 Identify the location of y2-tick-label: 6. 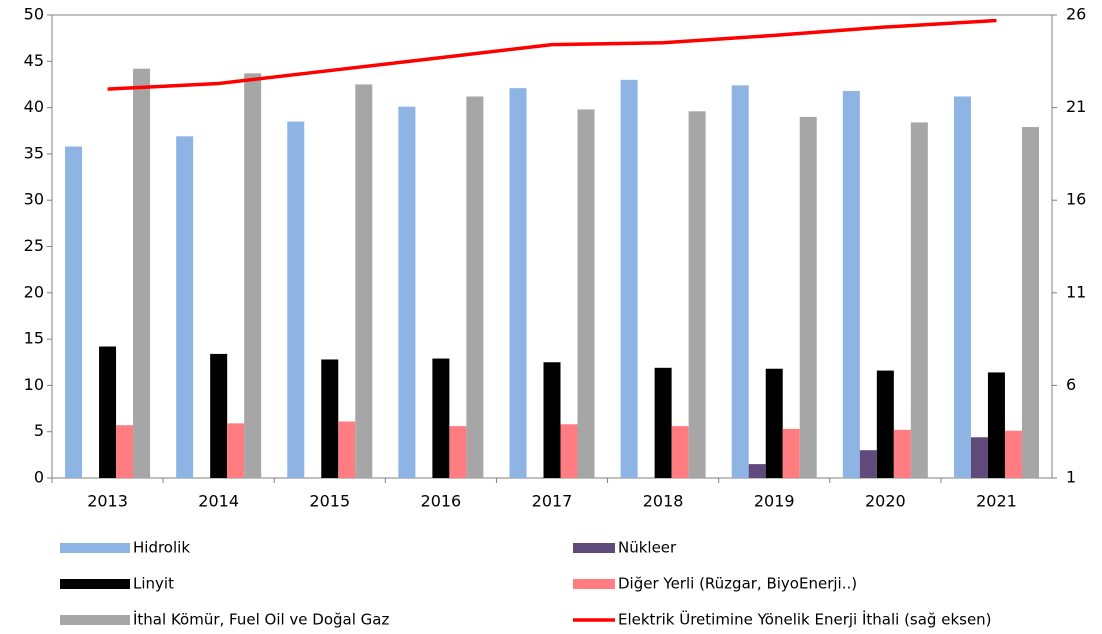
(1071, 384).